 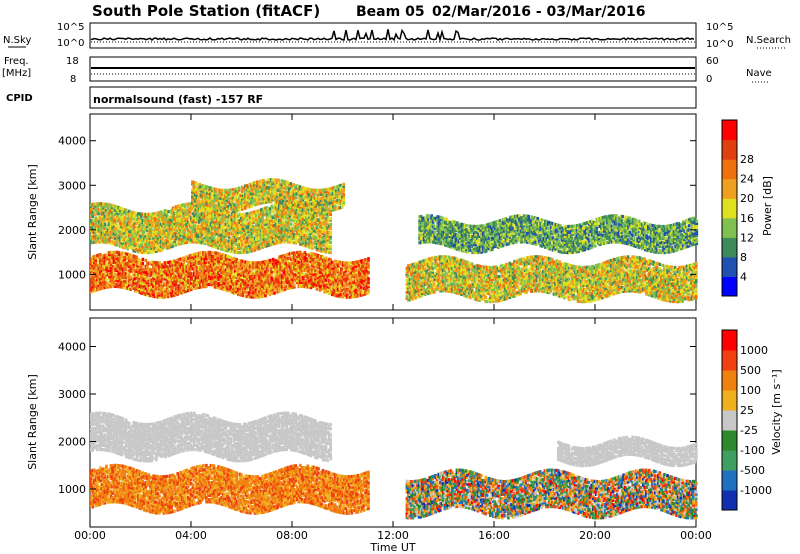 I want to click on cpid-panel: CPID normalsound (fast) -157 RF, so click(x=351, y=97).